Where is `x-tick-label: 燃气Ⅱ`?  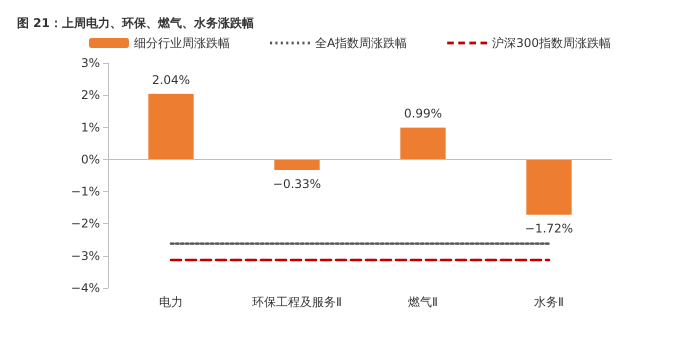 x-tick-label: 燃气Ⅱ is located at coordinates (423, 302).